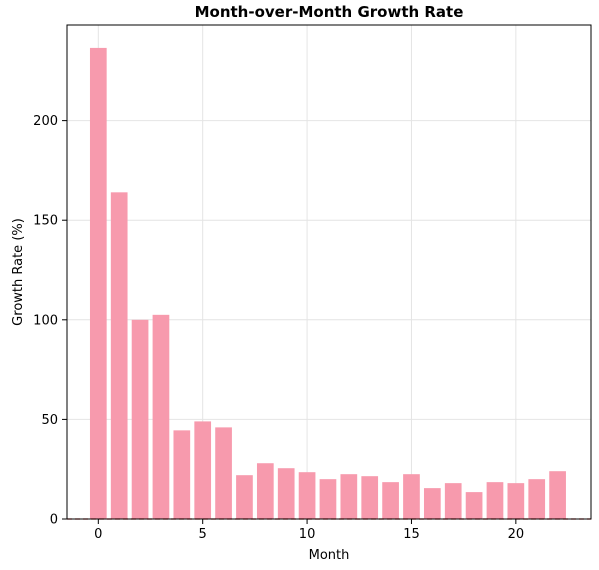 This screenshot has height=570, width=599. Describe the element at coordinates (203, 534) in the screenshot. I see `x-tick-label: 5` at that location.